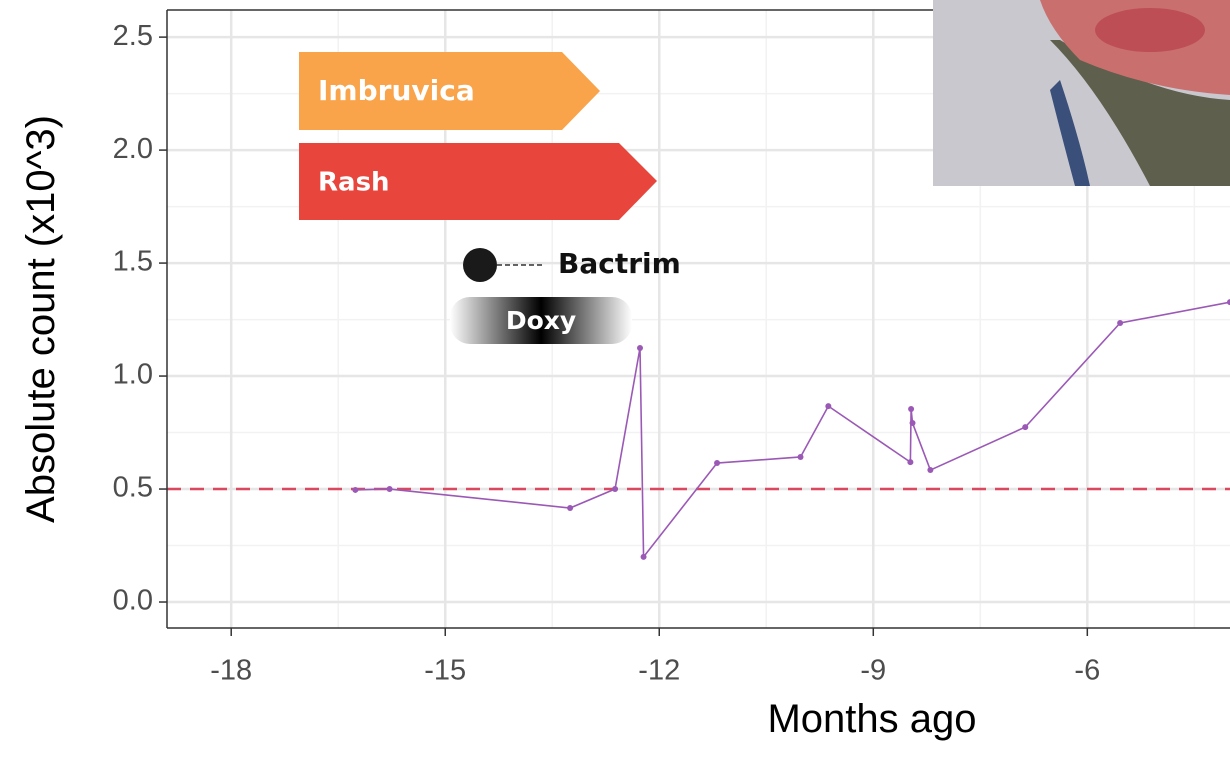 The image size is (1230, 759). I want to click on y-tick-label: 2.5, so click(133, 36).